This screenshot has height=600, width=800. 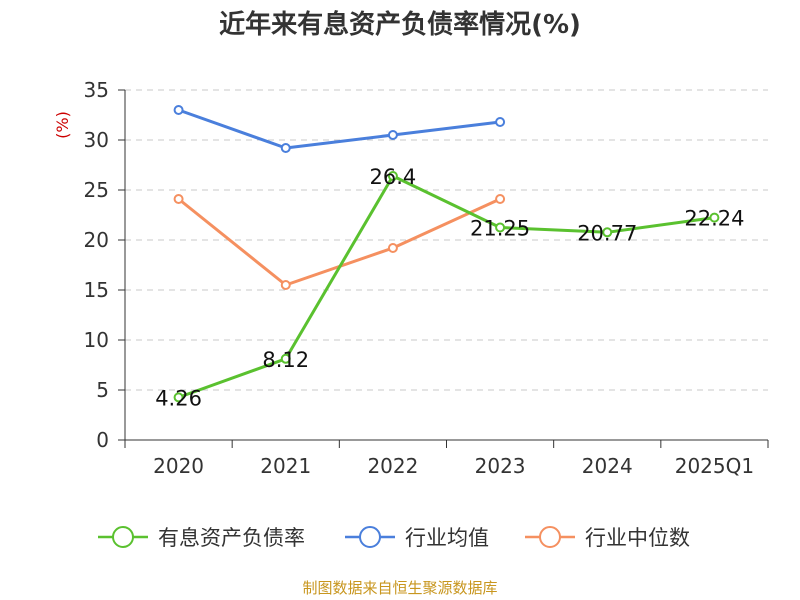 What do you see at coordinates (607, 466) in the screenshot?
I see `x-tick-label-2024: 2024` at bounding box center [607, 466].